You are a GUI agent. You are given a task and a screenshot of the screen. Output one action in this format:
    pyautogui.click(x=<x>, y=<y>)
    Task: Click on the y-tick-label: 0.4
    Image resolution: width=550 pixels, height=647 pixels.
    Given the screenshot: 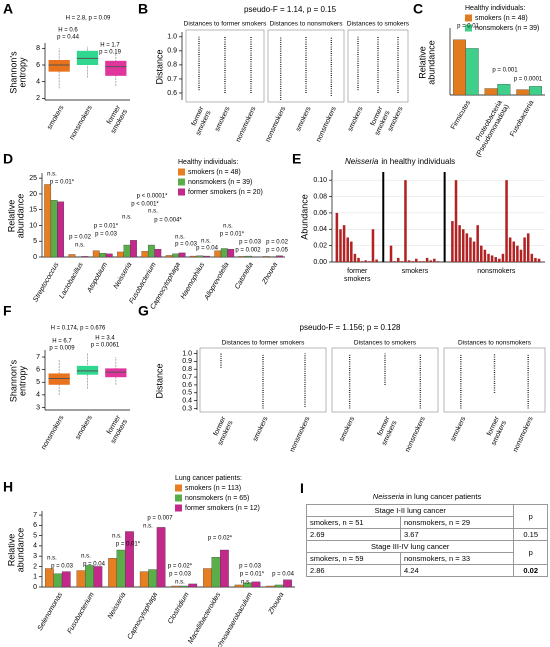 What is the action you would take?
    pyautogui.click(x=187, y=400)
    